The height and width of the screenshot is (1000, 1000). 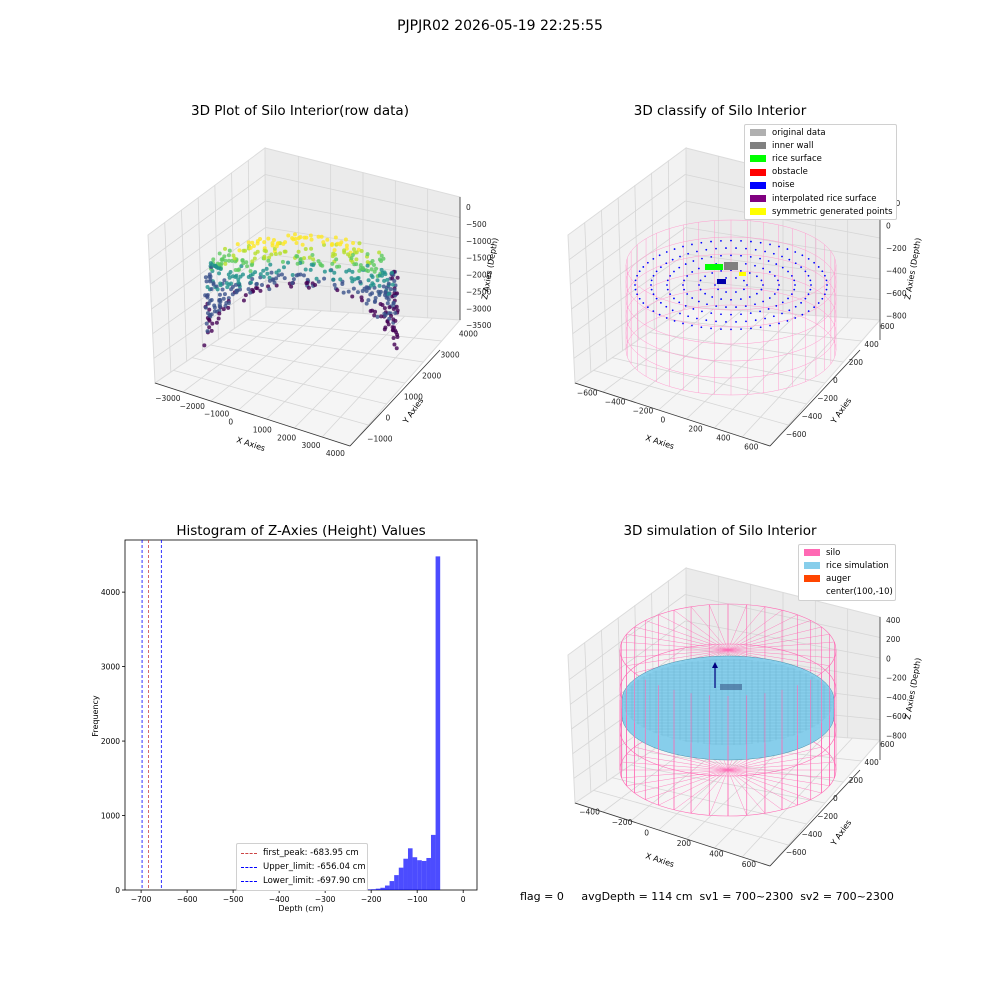 I want to click on x-tick-label: −2000, so click(x=193, y=406).